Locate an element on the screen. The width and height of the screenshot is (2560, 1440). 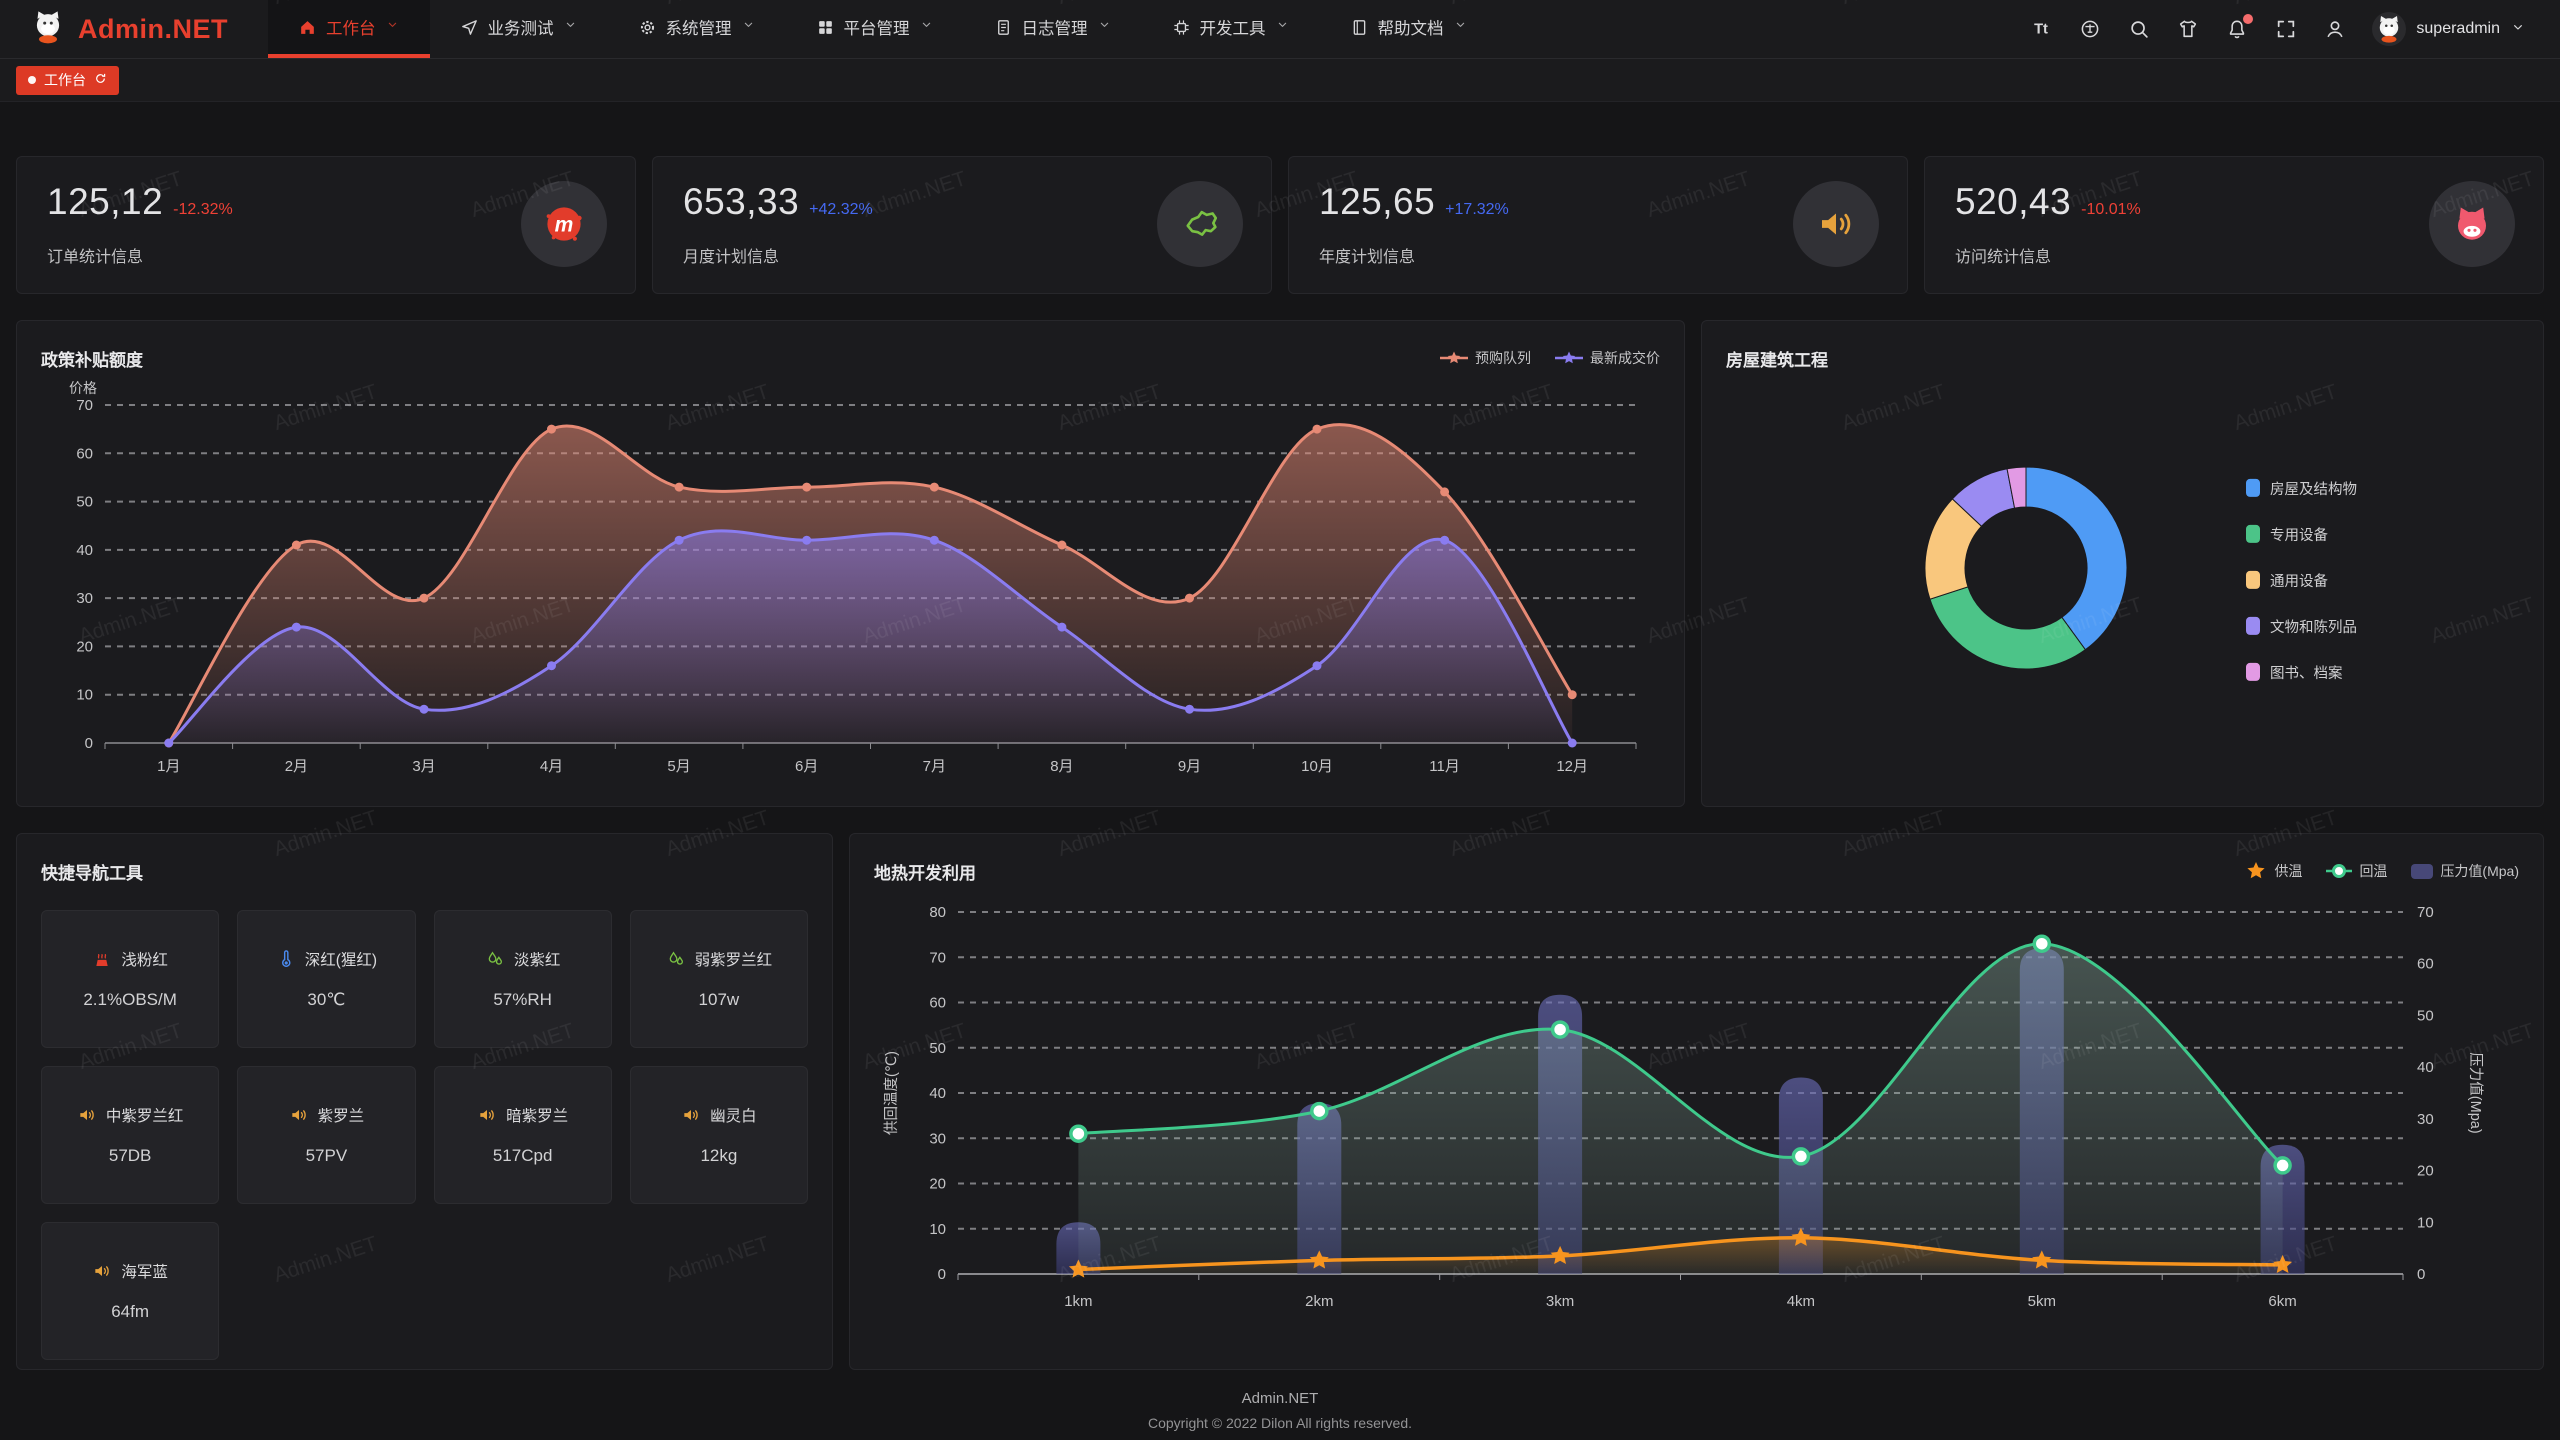
svg-text: 4月 is located at coordinates (551, 766).